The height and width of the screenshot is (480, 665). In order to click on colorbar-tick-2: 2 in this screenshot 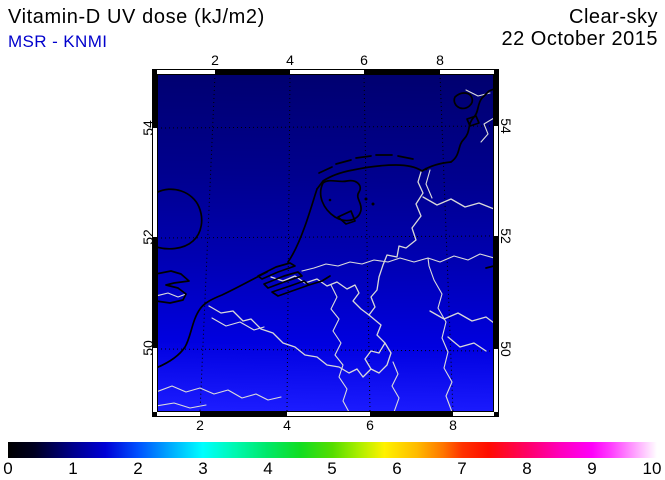, I will do `click(138, 468)`.